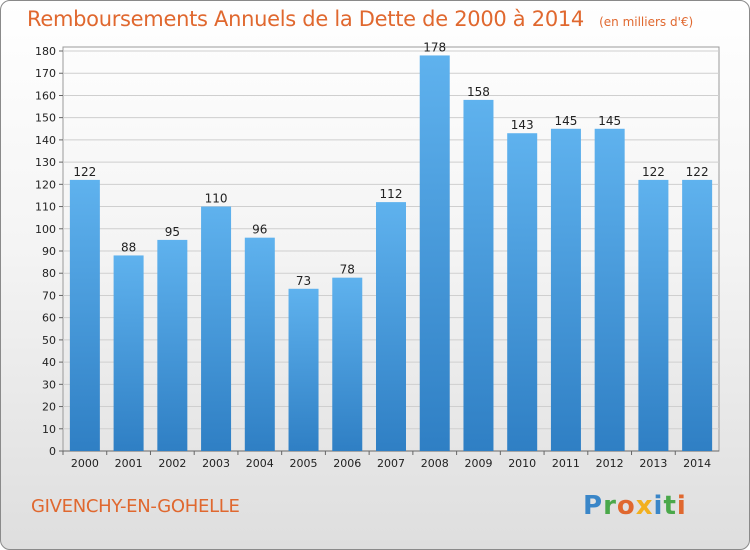  What do you see at coordinates (45, 51) in the screenshot?
I see `y-tick-label: 180` at bounding box center [45, 51].